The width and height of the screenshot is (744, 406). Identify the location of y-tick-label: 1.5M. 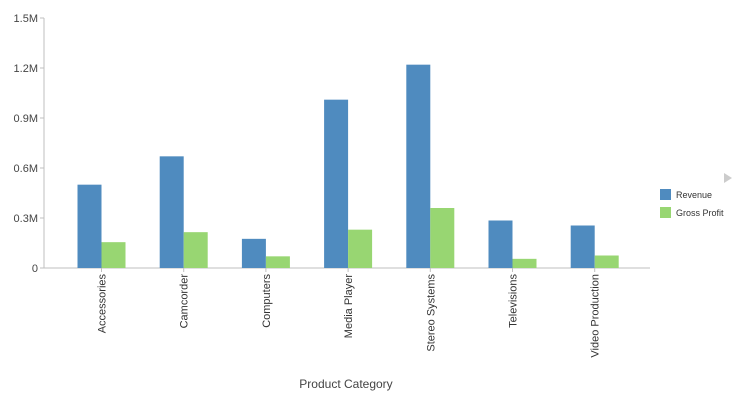
(26, 19).